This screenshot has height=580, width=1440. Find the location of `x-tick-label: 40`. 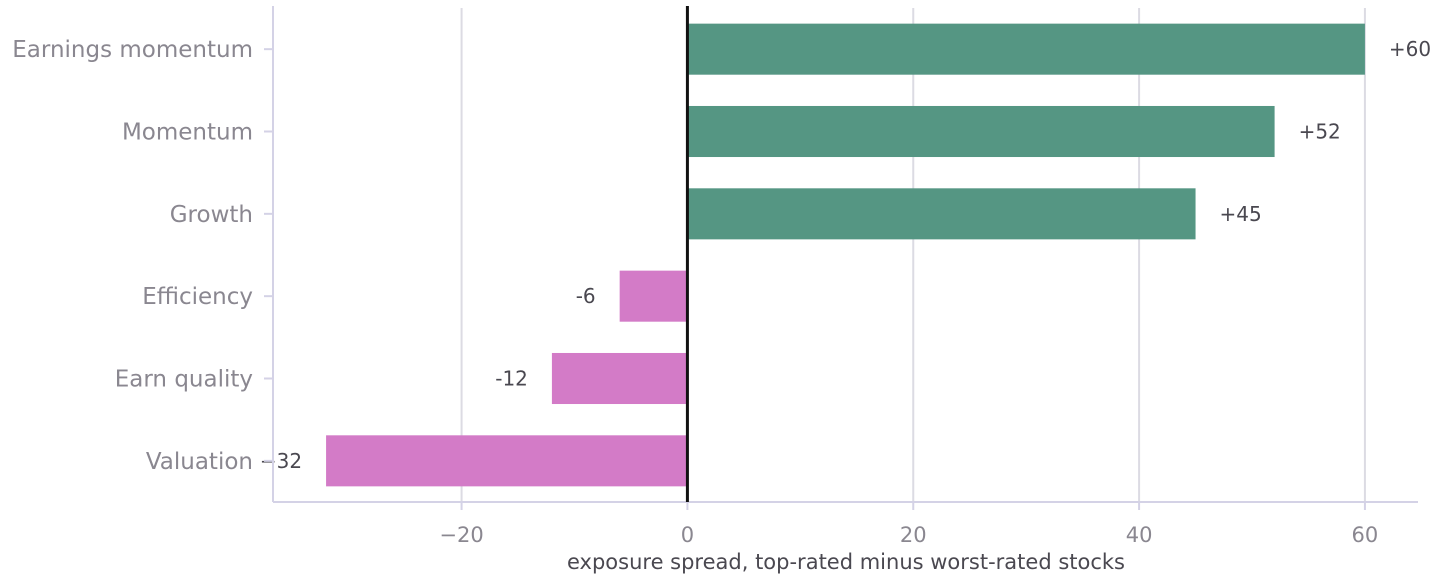

x-tick-label: 40 is located at coordinates (1139, 535).